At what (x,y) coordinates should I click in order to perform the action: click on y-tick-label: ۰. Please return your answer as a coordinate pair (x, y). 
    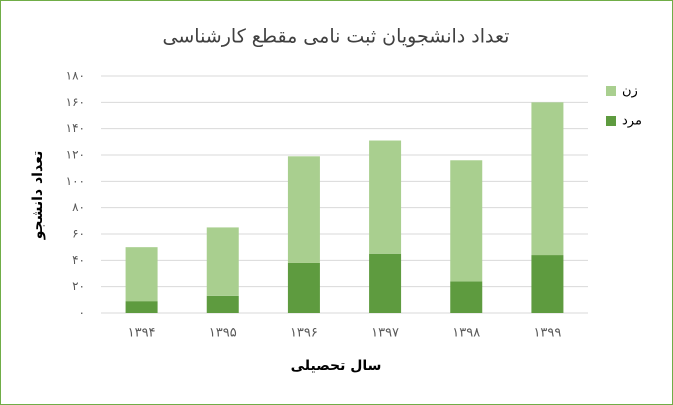
    Looking at the image, I should click on (82, 313).